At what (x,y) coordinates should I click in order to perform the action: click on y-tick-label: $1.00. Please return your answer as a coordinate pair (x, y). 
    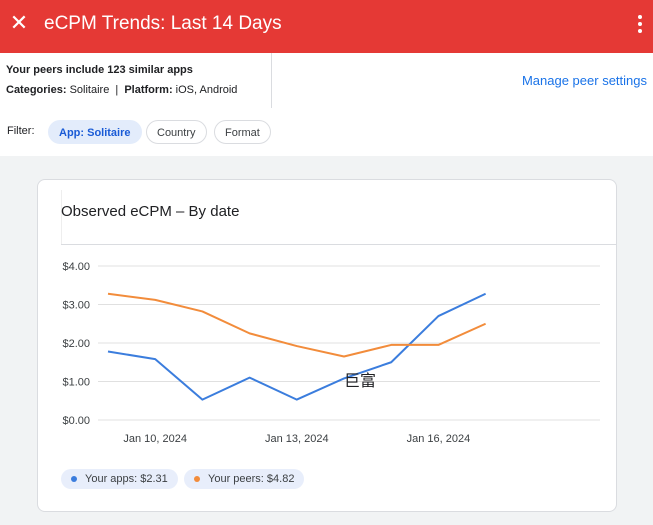
    Looking at the image, I should click on (76, 383).